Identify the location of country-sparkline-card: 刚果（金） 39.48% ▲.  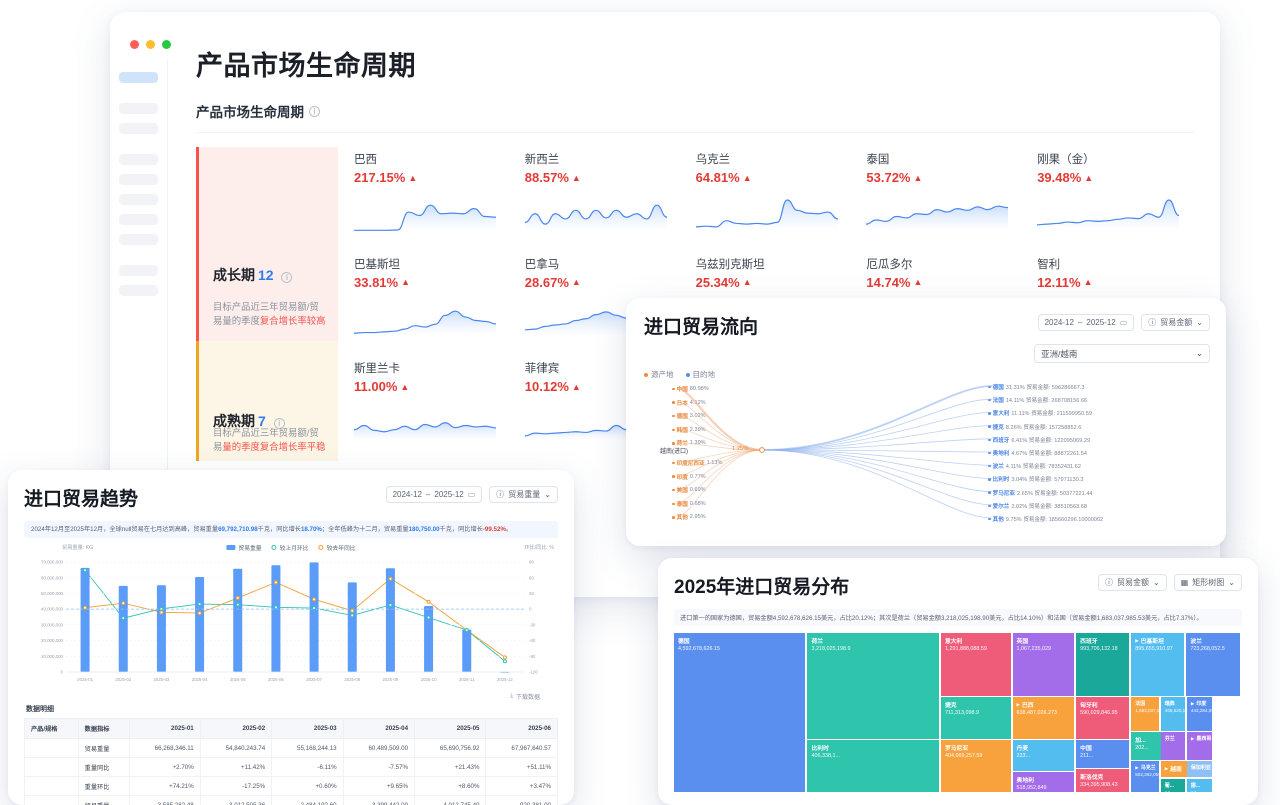
(1115, 191).